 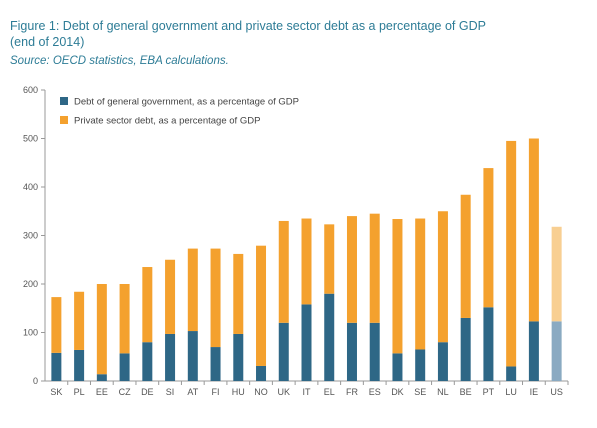 What do you see at coordinates (64, 120) in the screenshot?
I see `legend-swatch-private` at bounding box center [64, 120].